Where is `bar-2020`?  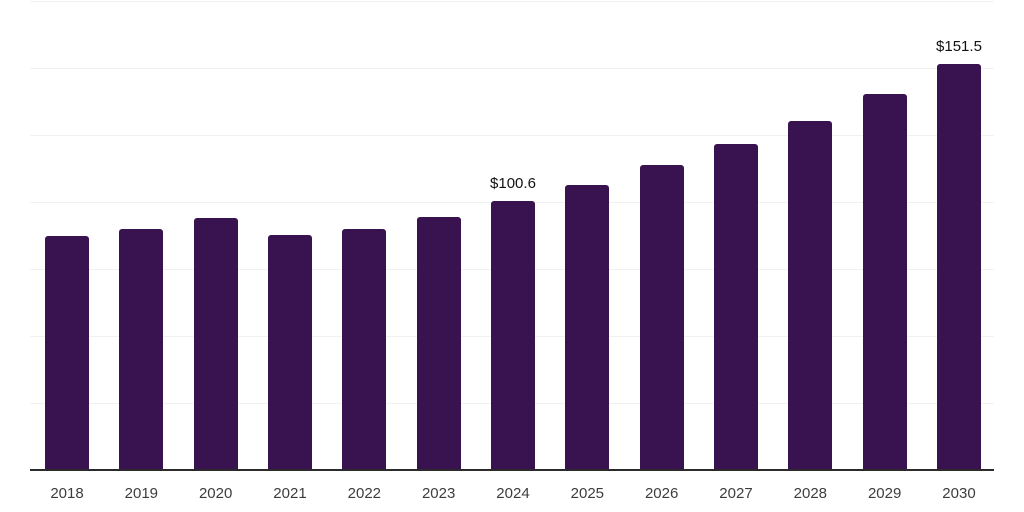
bar-2020 is located at coordinates (215, 344).